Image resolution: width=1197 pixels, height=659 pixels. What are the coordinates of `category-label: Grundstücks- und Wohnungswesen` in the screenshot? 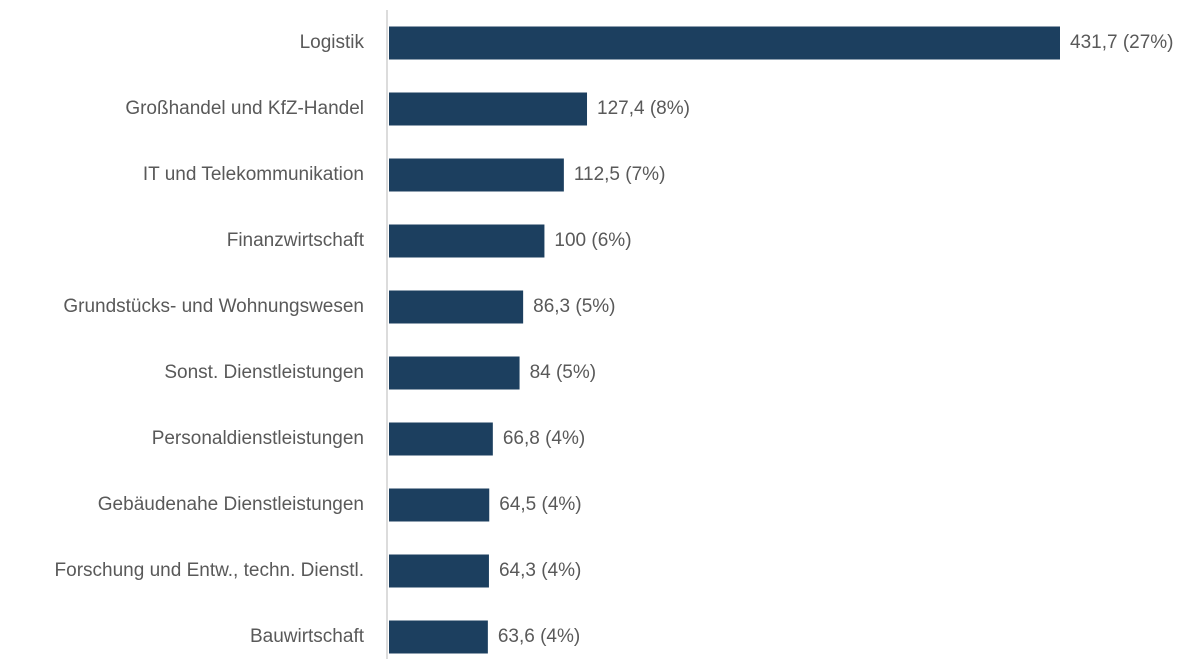 It's located at (213, 306).